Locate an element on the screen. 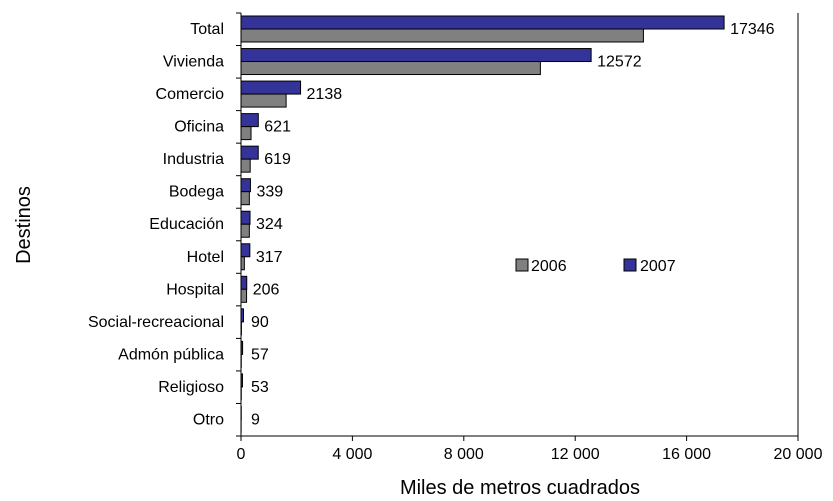  data-label: 339 is located at coordinates (269, 192).